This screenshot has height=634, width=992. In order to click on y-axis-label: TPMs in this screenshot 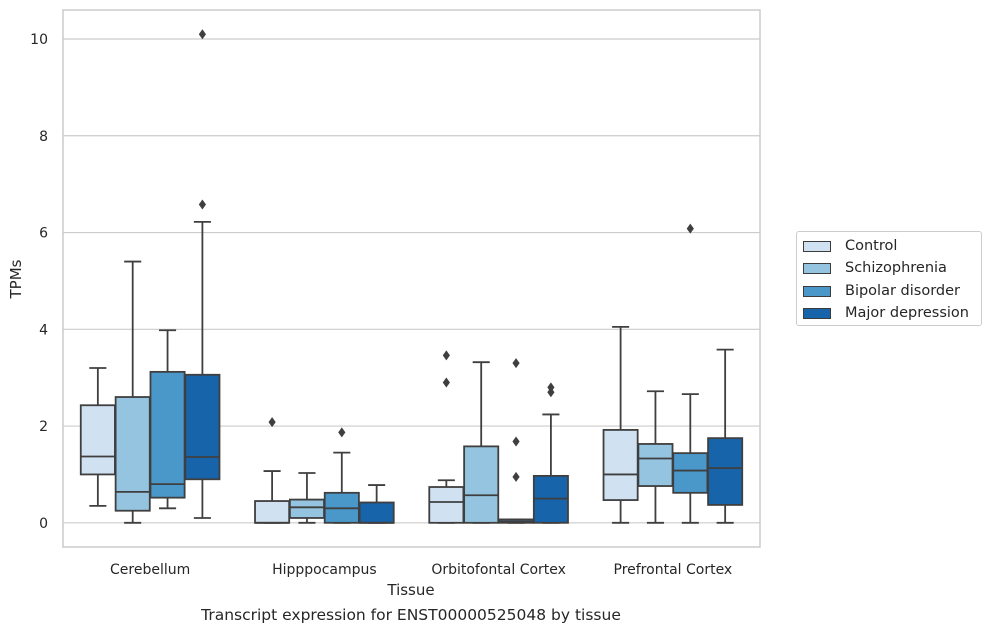, I will do `click(16, 279)`.